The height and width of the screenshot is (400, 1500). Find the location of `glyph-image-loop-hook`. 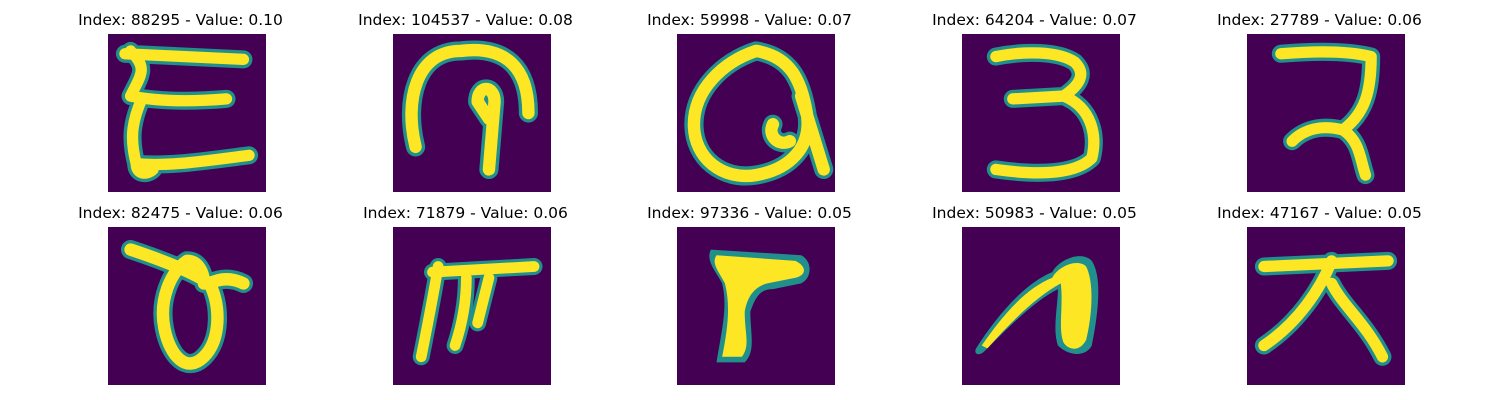

glyph-image-loop-hook is located at coordinates (472, 113).